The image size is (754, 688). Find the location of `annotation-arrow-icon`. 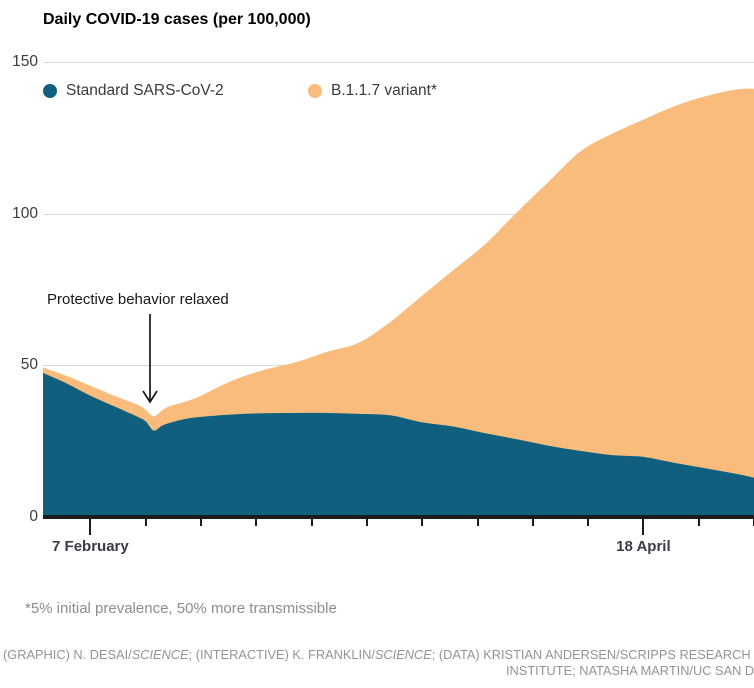

annotation-arrow-icon is located at coordinates (150, 359).